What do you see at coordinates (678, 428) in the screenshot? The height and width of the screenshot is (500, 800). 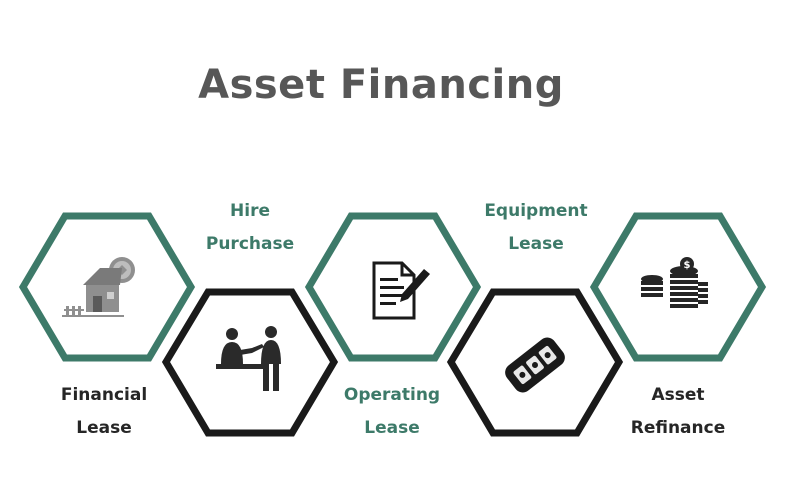 I see `label-line: Refinance` at bounding box center [678, 428].